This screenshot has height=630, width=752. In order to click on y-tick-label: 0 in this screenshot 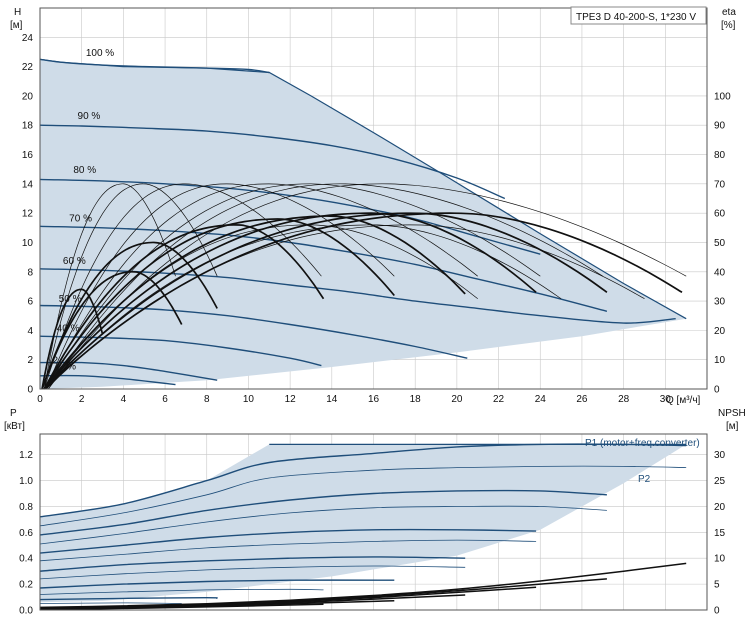, I will do `click(30, 390)`.